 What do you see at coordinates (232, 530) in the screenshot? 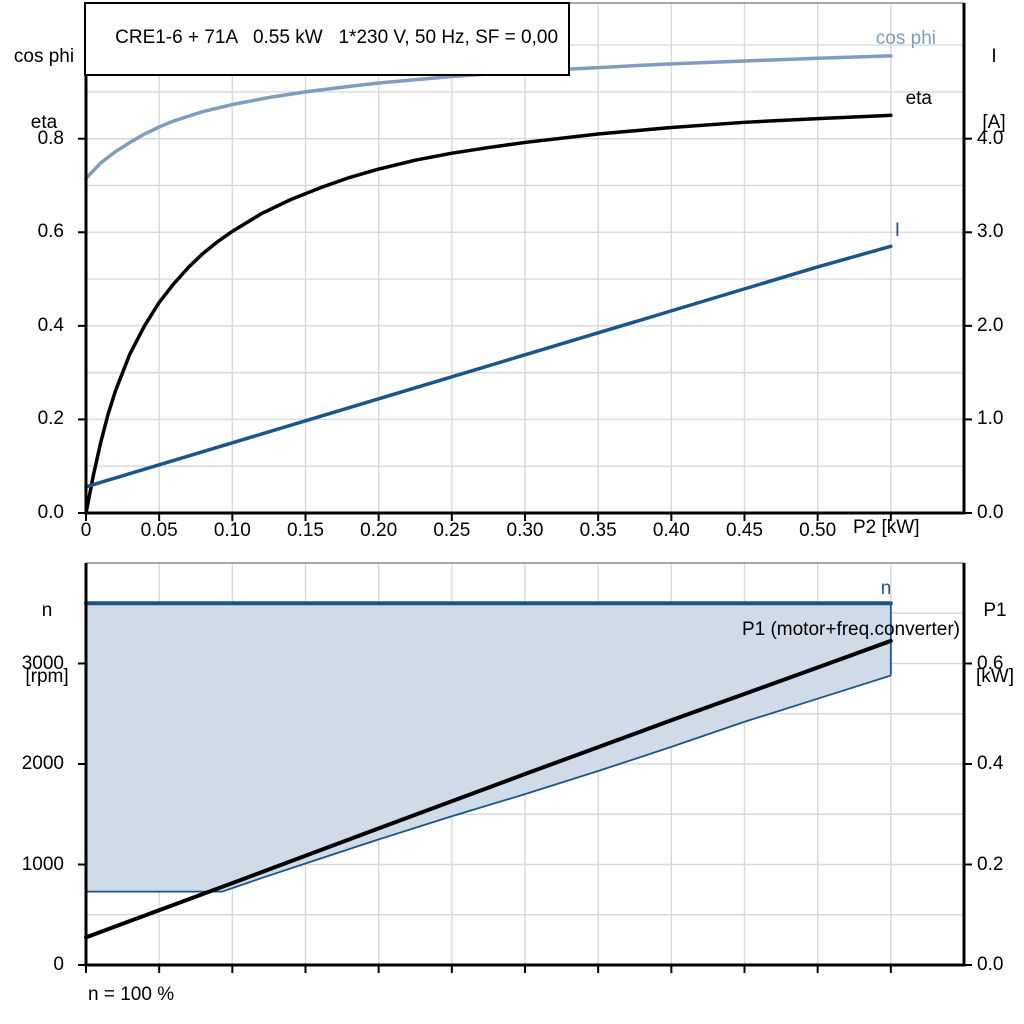
I see `x-tick-label: 0.10` at bounding box center [232, 530].